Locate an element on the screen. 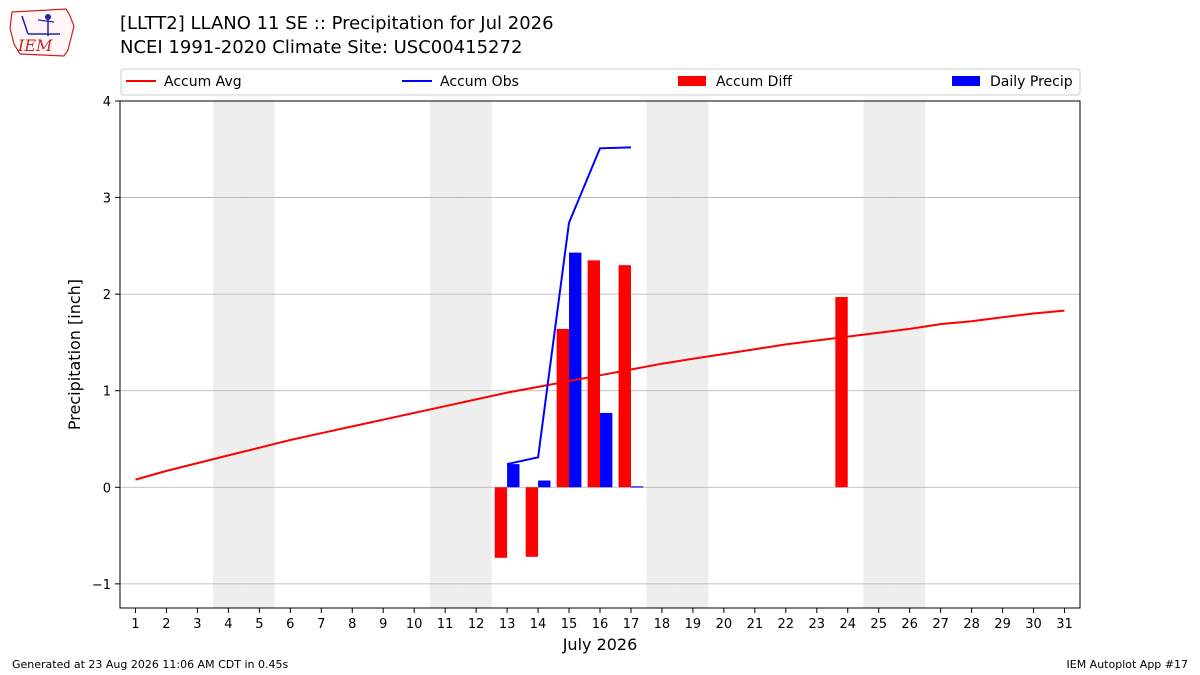 This screenshot has width=1200, height=675. xtick-label: 3 is located at coordinates (197, 624).